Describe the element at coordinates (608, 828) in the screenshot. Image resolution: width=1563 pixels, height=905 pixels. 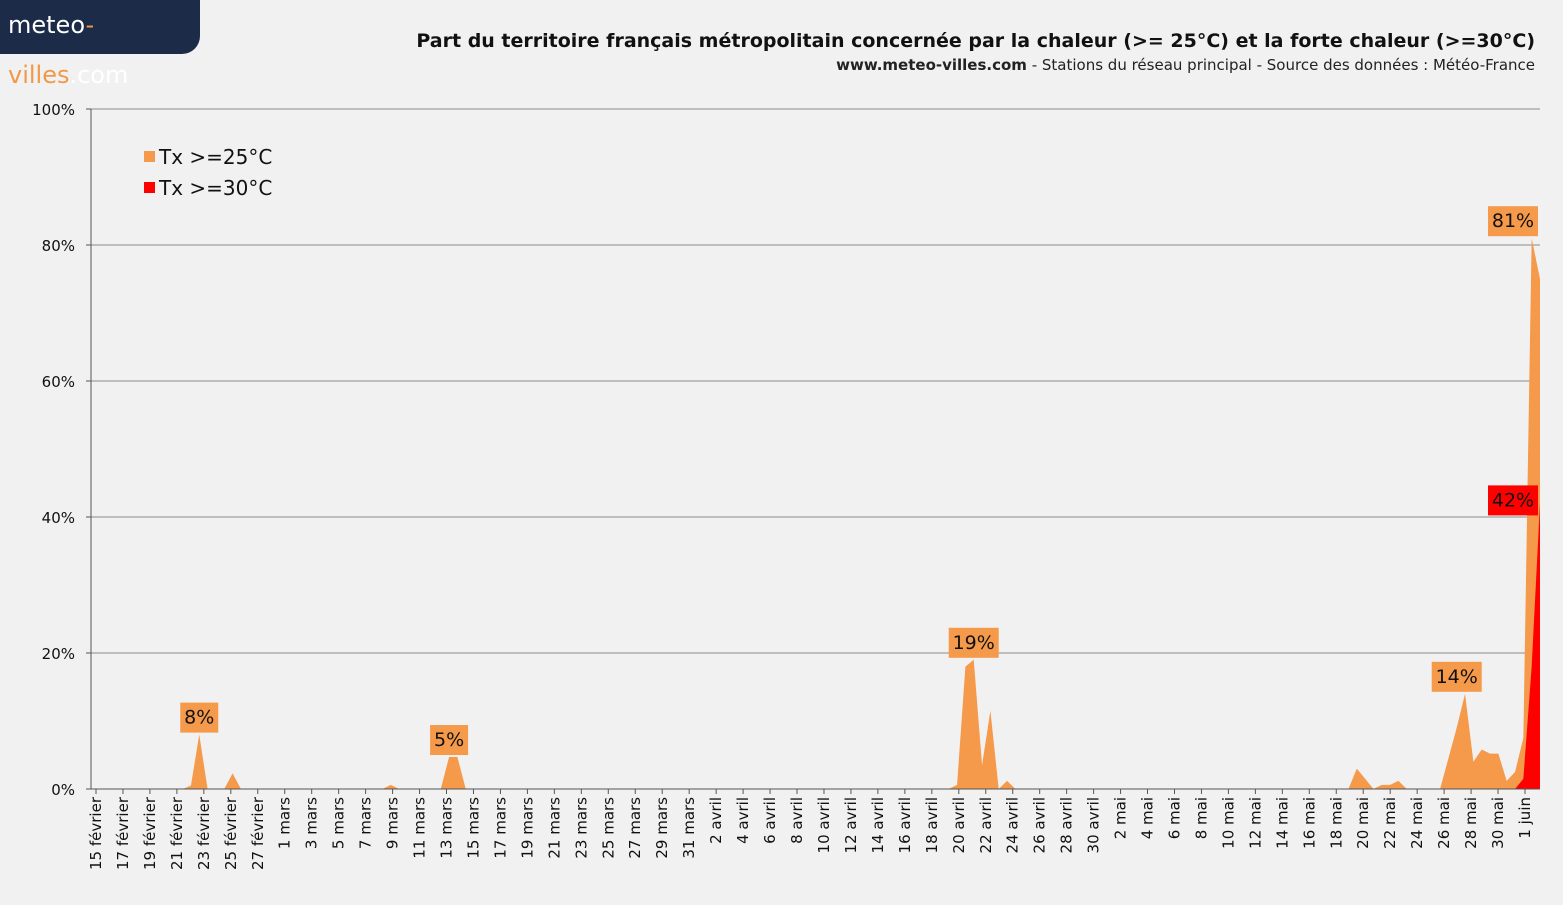
I see `x-tick-label: 25 mars` at that location.